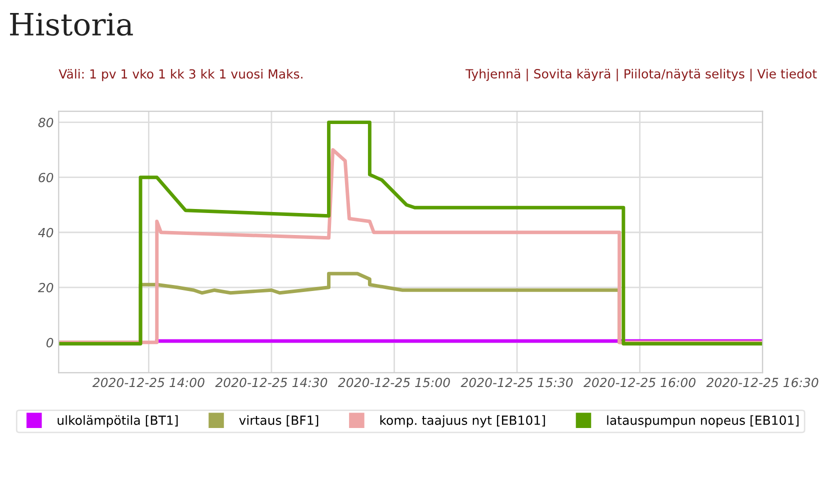 This screenshot has width=838, height=484. Describe the element at coordinates (46, 123) in the screenshot. I see `y-tick-label: 80` at that location.